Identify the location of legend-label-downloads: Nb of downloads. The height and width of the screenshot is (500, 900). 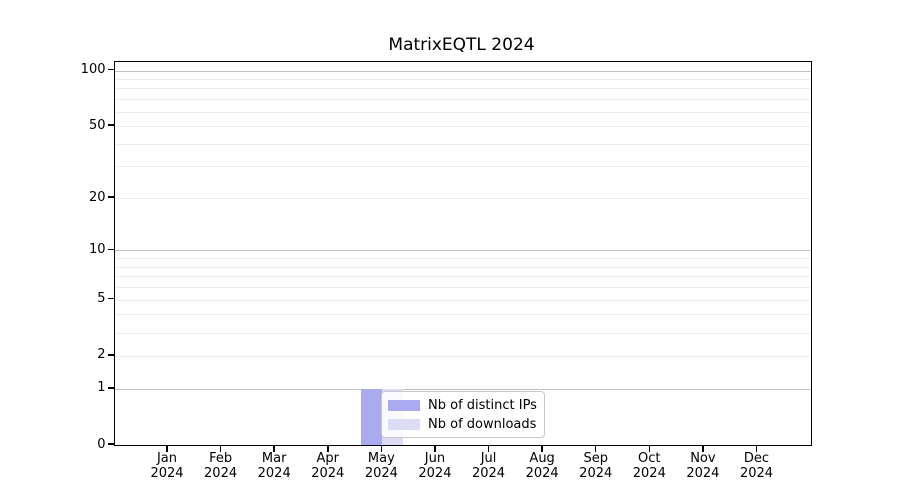
(482, 424).